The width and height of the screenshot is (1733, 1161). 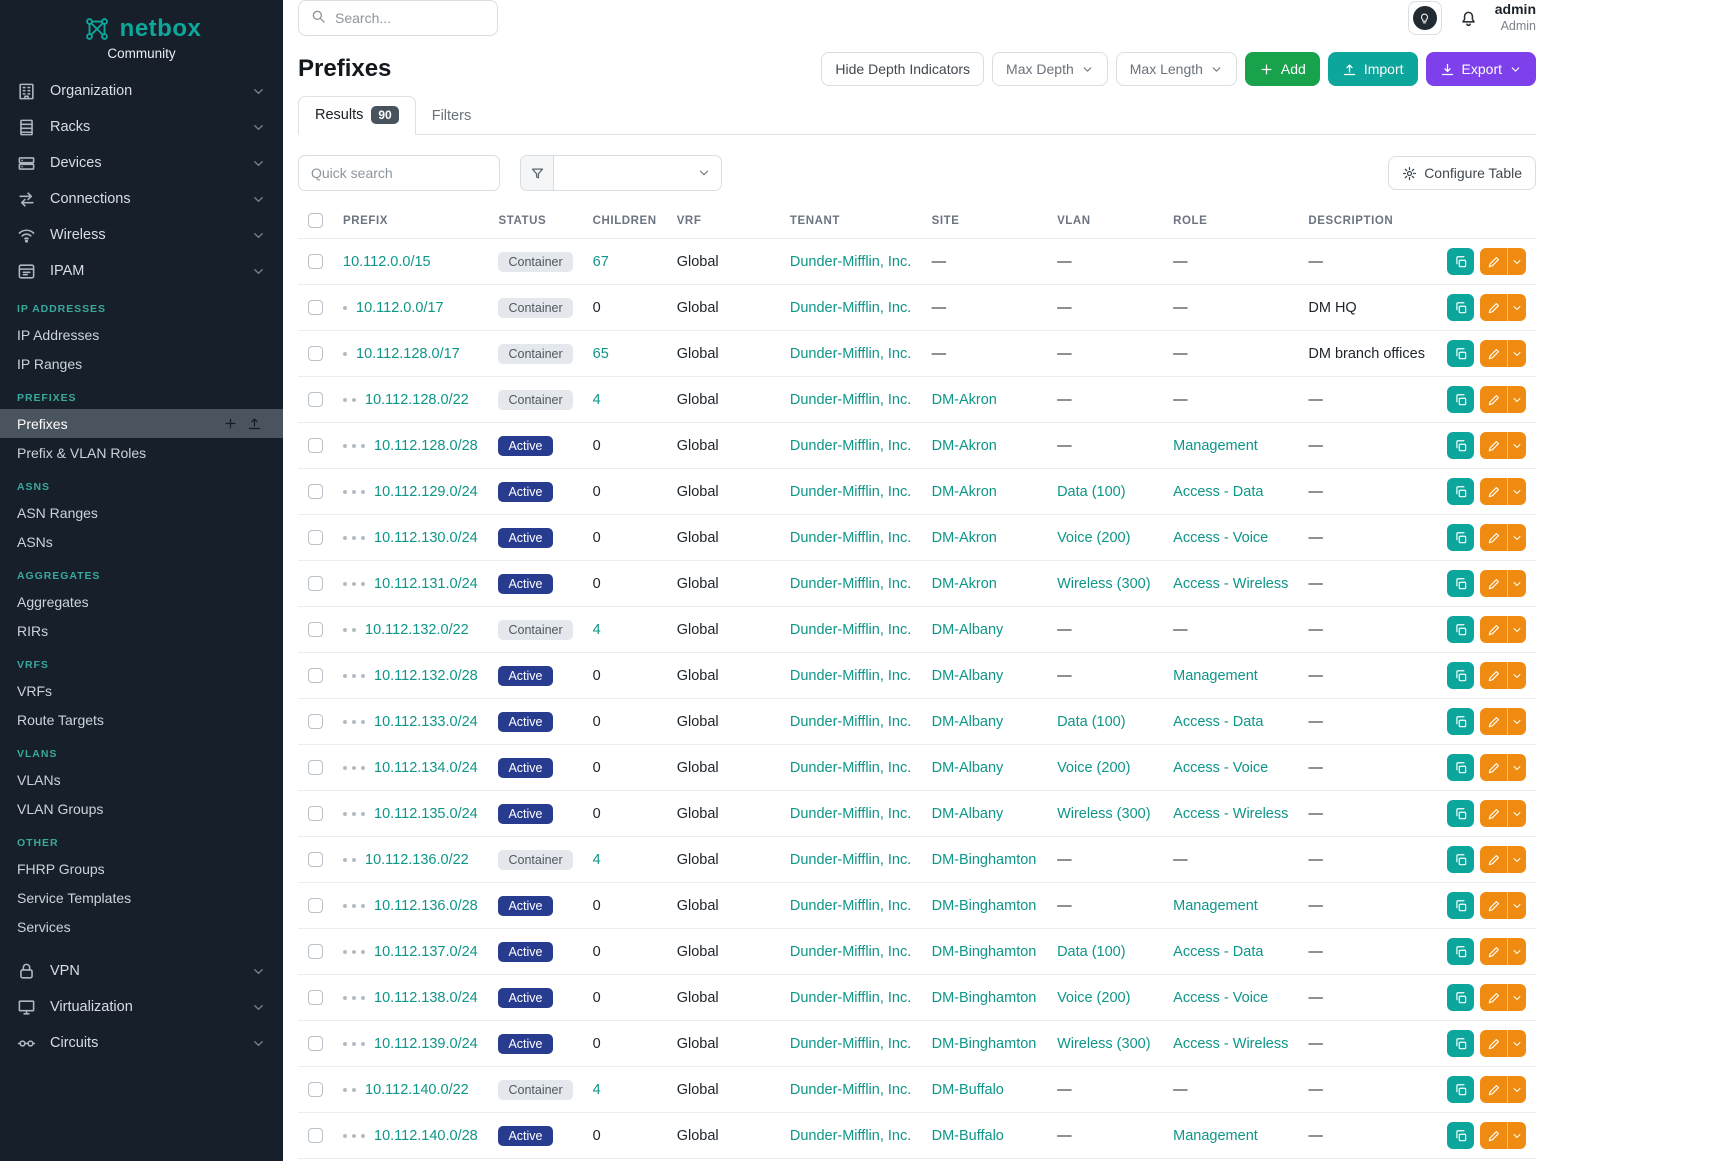 What do you see at coordinates (417, 399) in the screenshot?
I see `prefix-link: 10.112.128.0/22` at bounding box center [417, 399].